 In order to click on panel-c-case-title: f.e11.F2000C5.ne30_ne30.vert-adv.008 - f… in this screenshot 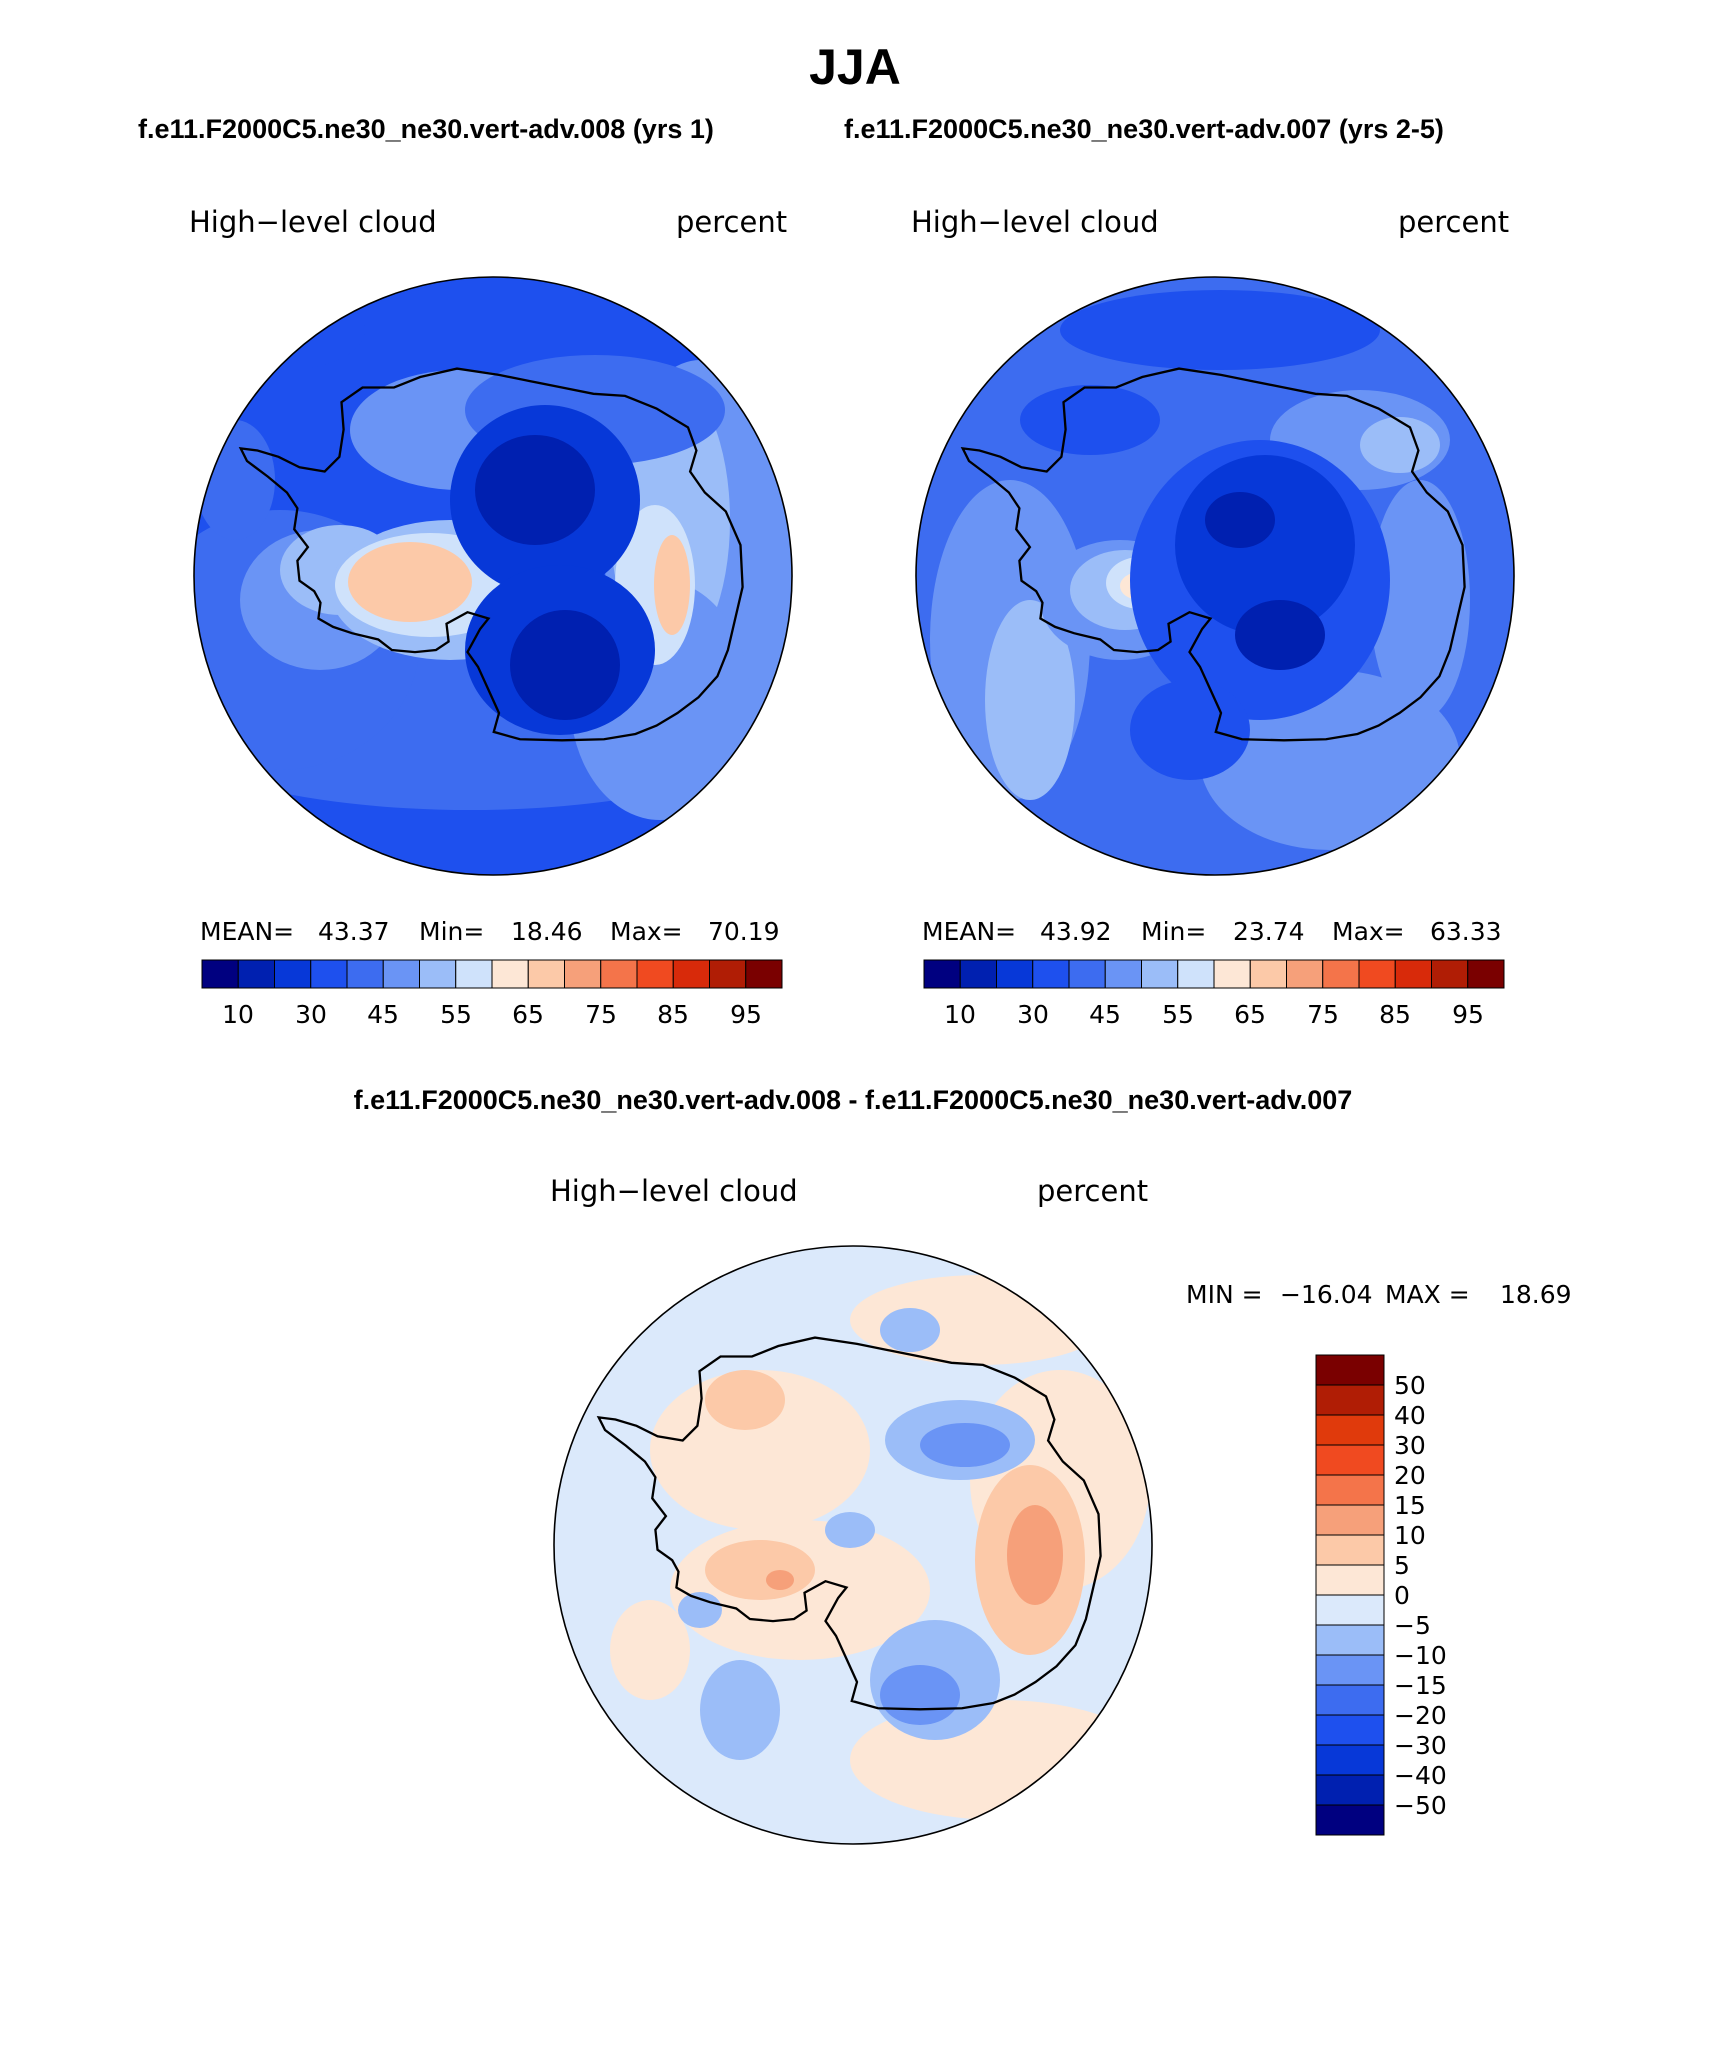, I will do `click(853, 1100)`.